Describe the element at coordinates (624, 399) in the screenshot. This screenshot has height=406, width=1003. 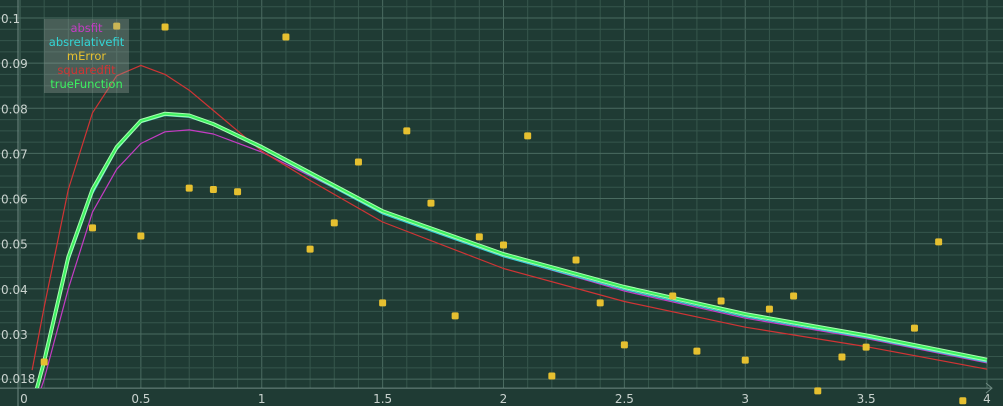
I see `x-tick-label: 2.5` at that location.